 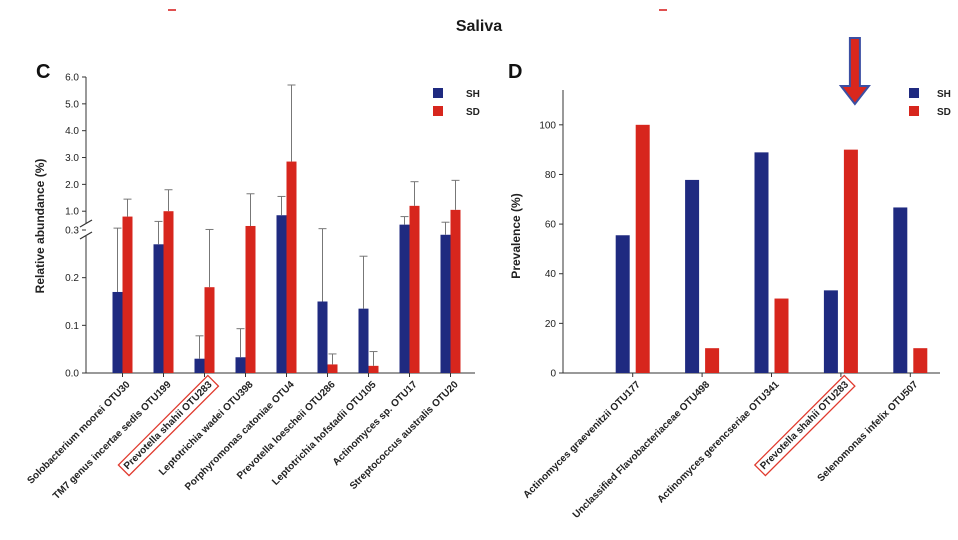 I want to click on y-tick-label: 100, so click(x=547, y=125).